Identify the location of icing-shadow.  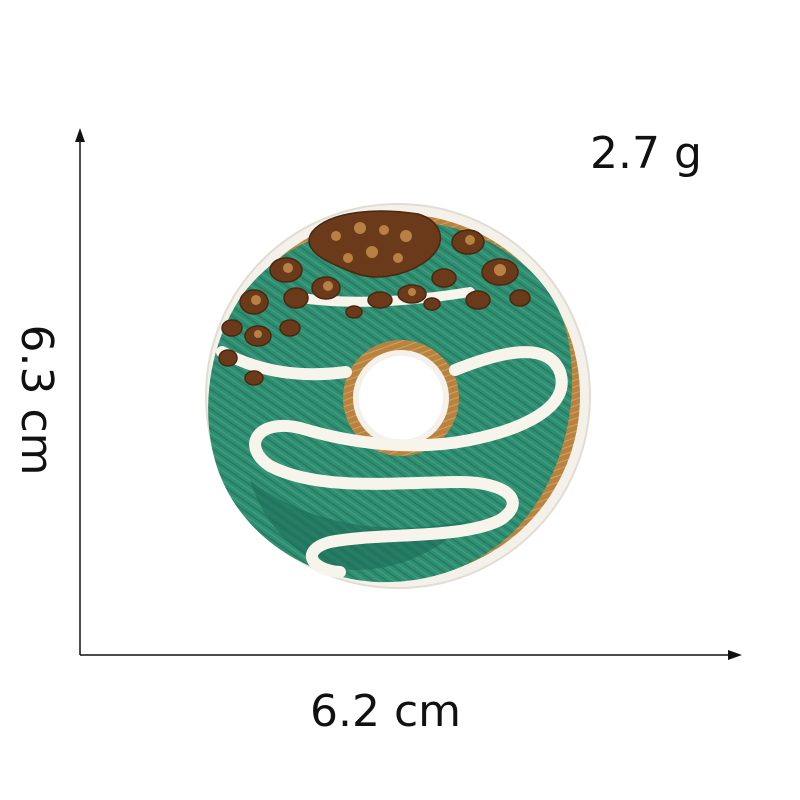
(360, 525).